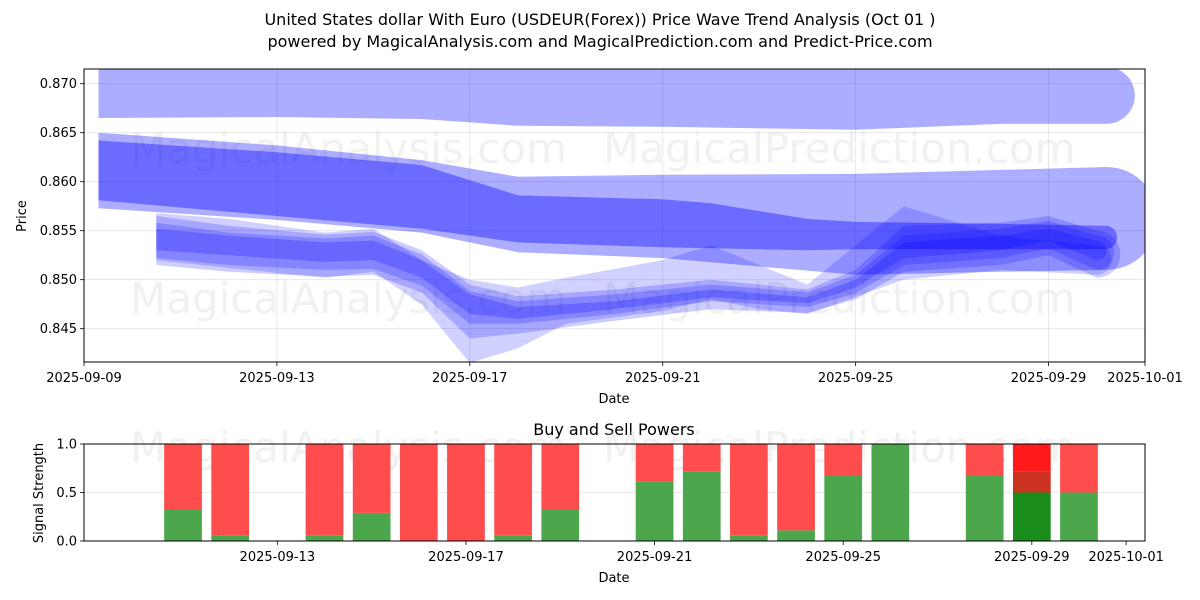  What do you see at coordinates (613, 578) in the screenshot?
I see `bar-x-axis-label: Date` at bounding box center [613, 578].